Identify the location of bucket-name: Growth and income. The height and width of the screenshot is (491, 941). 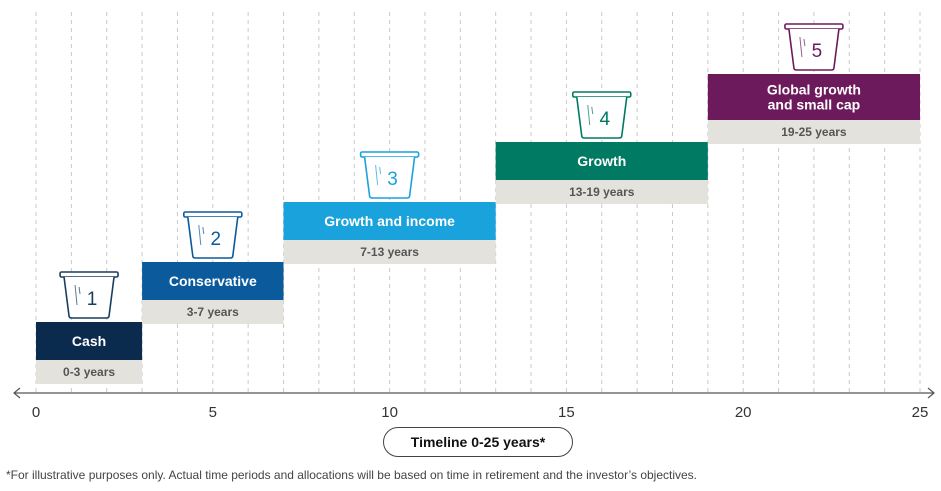
(389, 221).